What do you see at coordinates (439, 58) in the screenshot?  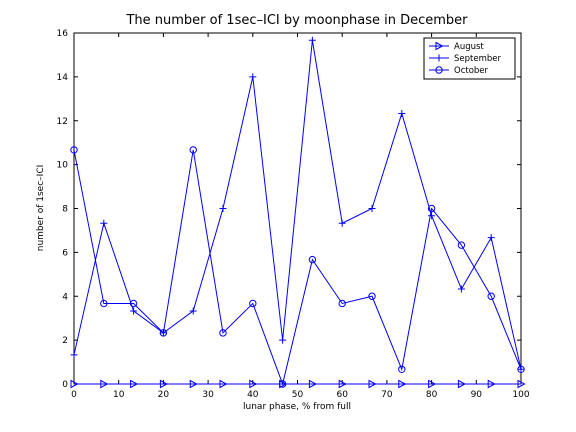 I see `legend-marker-september` at bounding box center [439, 58].